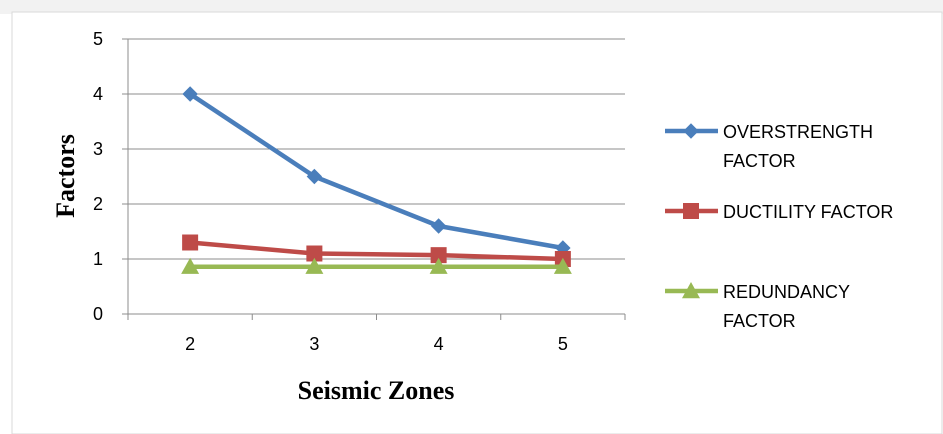  What do you see at coordinates (798, 132) in the screenshot?
I see `legend-label: OVERSTRENGTH` at bounding box center [798, 132].